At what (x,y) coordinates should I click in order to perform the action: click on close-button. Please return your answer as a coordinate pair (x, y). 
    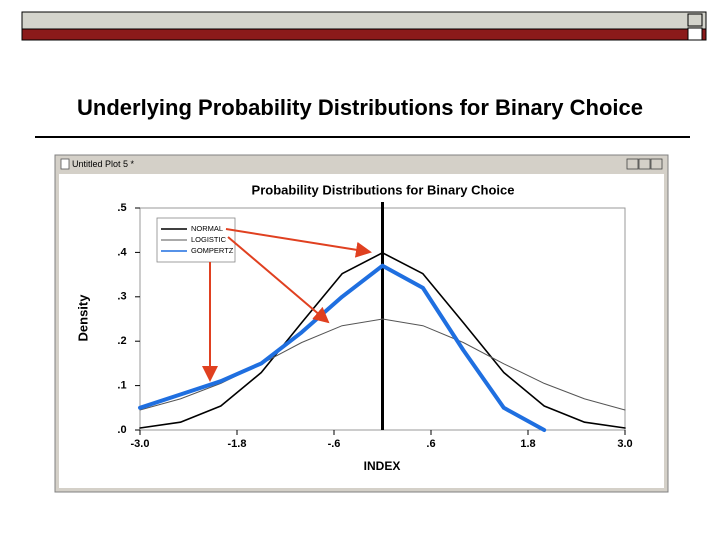
    Looking at the image, I should click on (656, 164).